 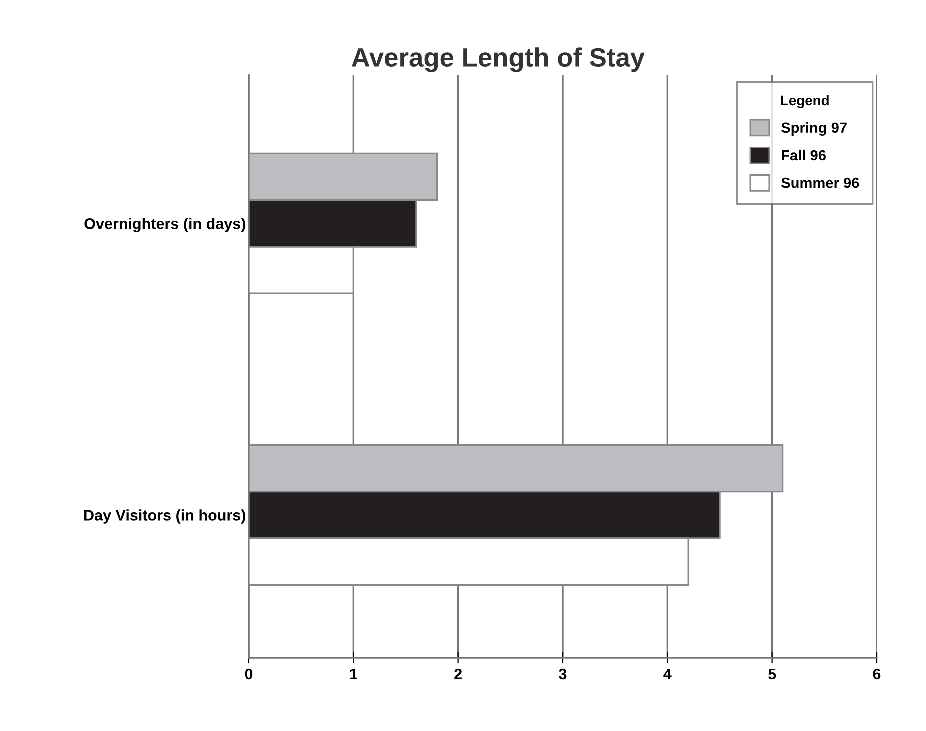 What do you see at coordinates (804, 155) in the screenshot?
I see `legend-label: Fall 96` at bounding box center [804, 155].